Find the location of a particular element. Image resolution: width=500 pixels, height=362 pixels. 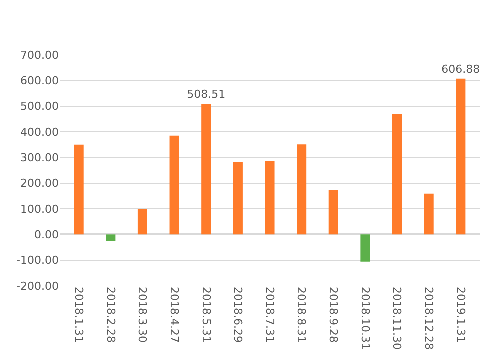

y-tick-label: 700.00 is located at coordinates (39, 55).